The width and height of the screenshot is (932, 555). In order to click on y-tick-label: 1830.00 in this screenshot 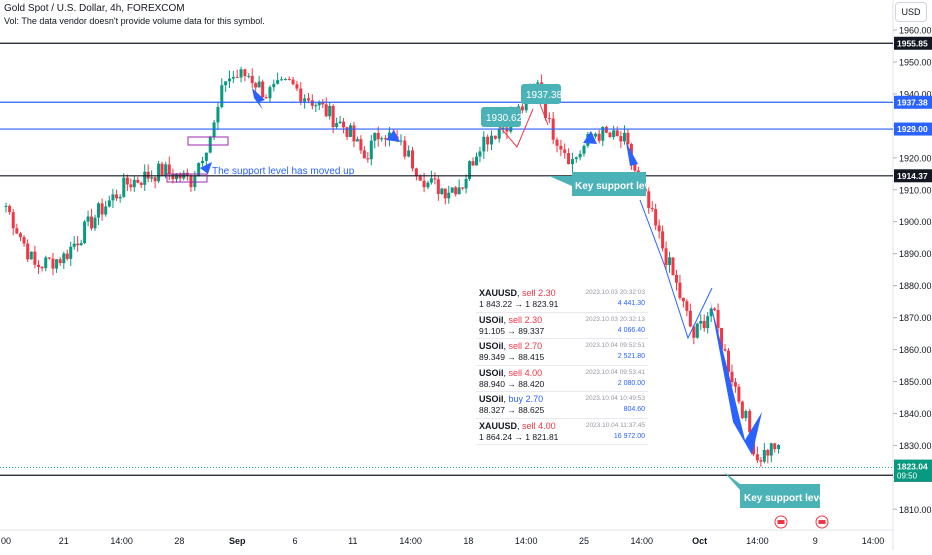, I will do `click(915, 446)`.